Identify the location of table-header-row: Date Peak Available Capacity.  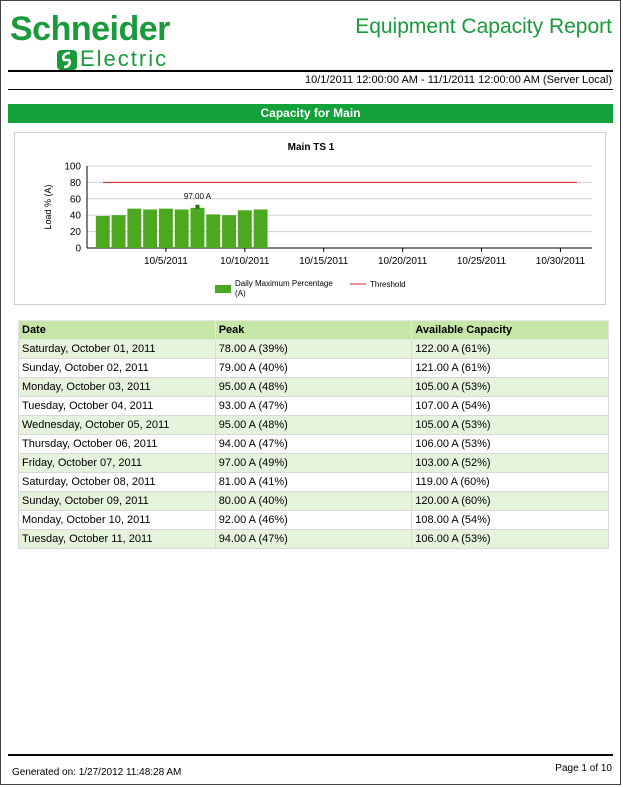
(313, 330).